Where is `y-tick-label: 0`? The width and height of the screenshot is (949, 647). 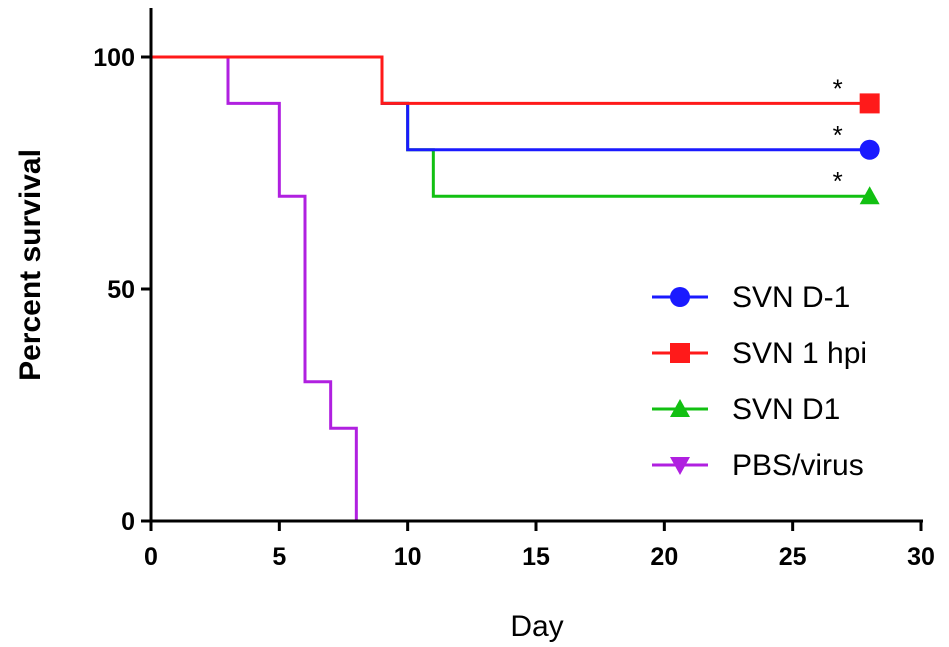 y-tick-label: 0 is located at coordinates (128, 522).